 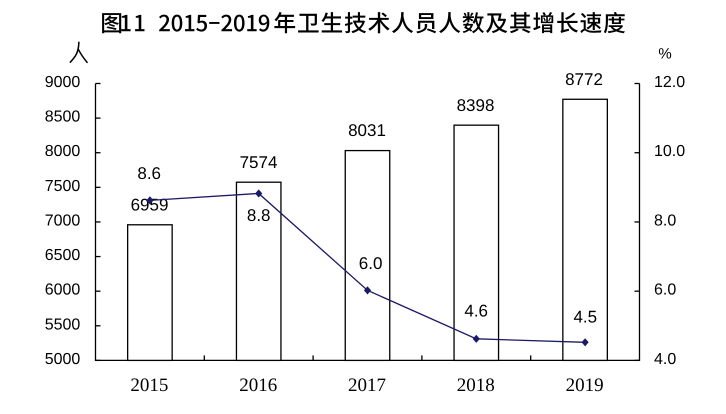 What do you see at coordinates (63, 186) in the screenshot?
I see `svg-text: 7500` at bounding box center [63, 186].